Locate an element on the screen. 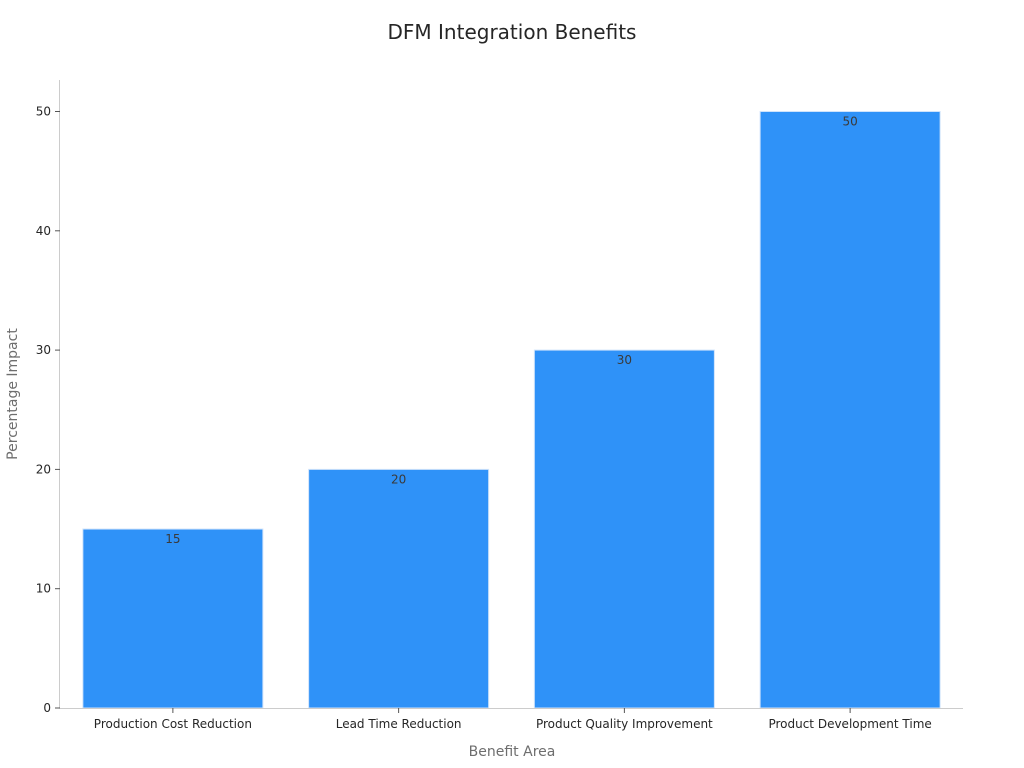 This screenshot has width=1024, height=768. y-tick-label: 10 is located at coordinates (43, 589).